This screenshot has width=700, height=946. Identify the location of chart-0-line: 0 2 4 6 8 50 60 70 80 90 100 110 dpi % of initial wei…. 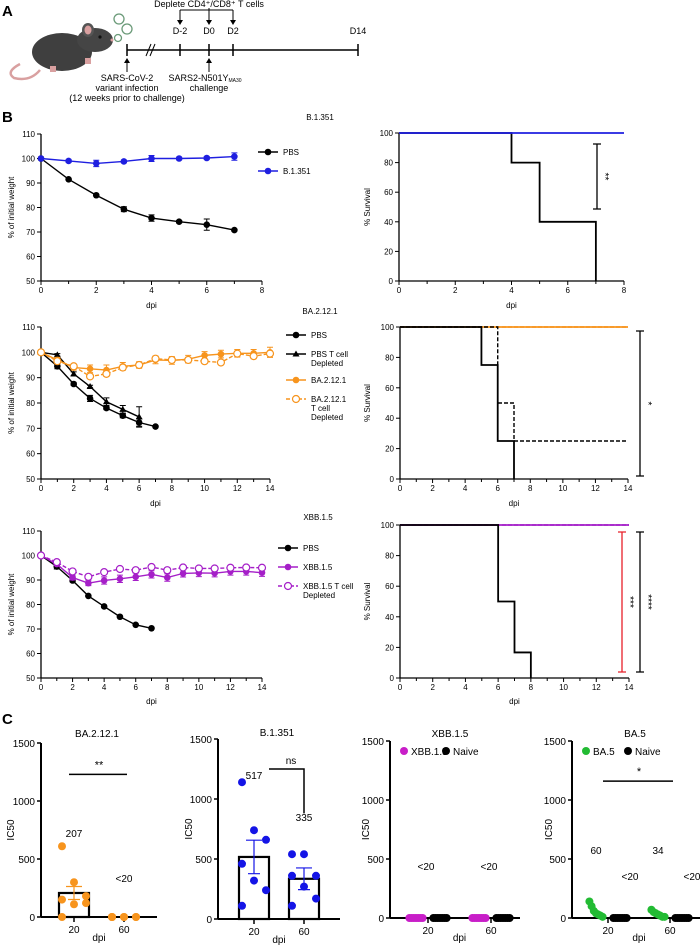
(170, 211).